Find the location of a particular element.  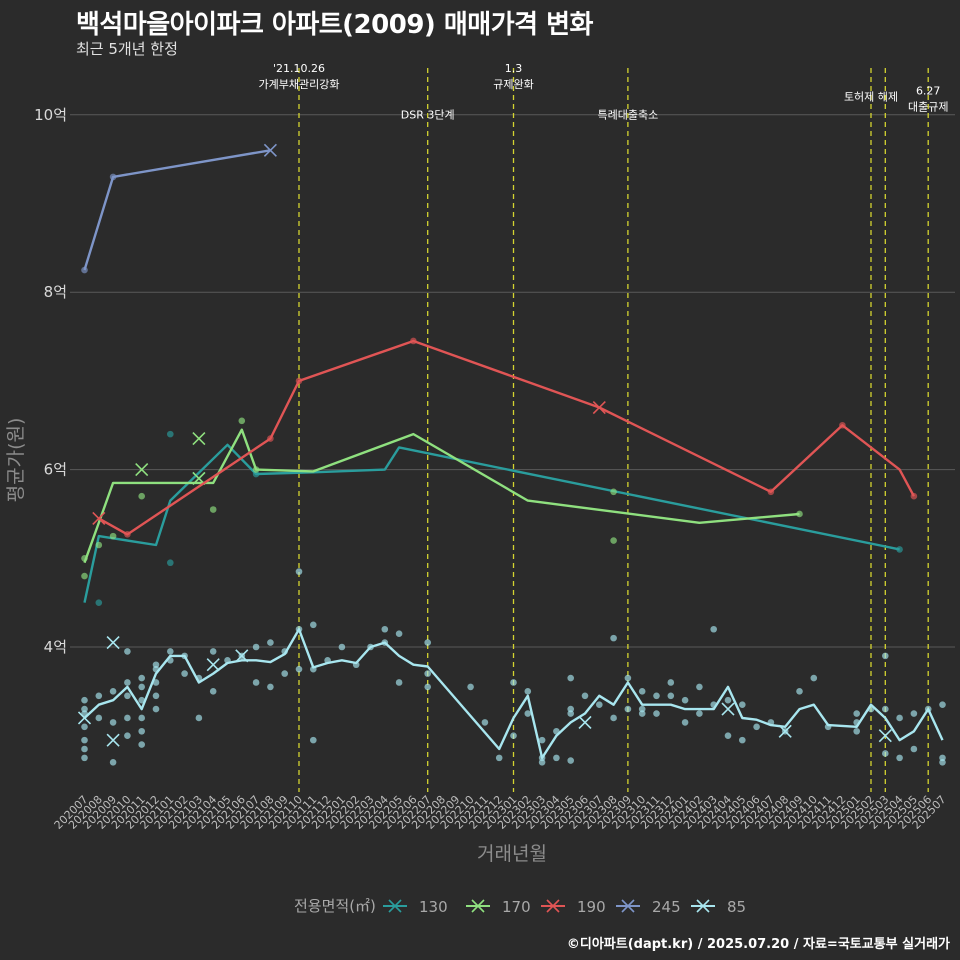

event-label: 특례대출축소 is located at coordinates (628, 114).